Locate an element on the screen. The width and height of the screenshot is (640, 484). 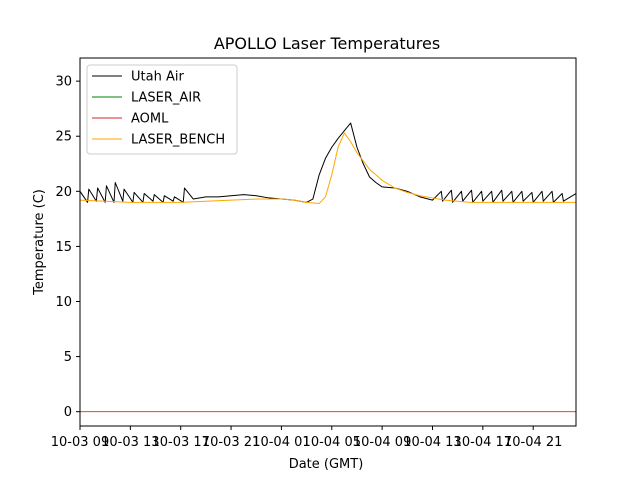
y-tick-label: 25 is located at coordinates (63, 137).